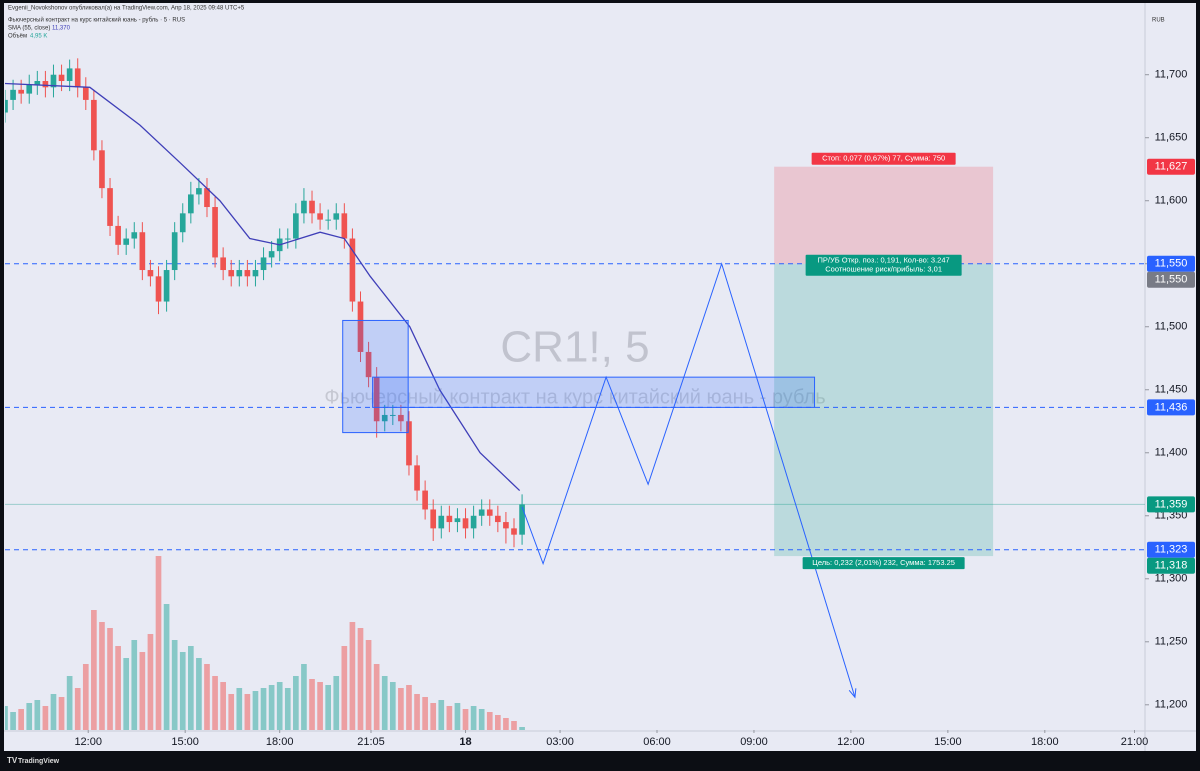 This screenshot has width=1200, height=771. I want to click on footer-icon: TV, so click(12, 760).